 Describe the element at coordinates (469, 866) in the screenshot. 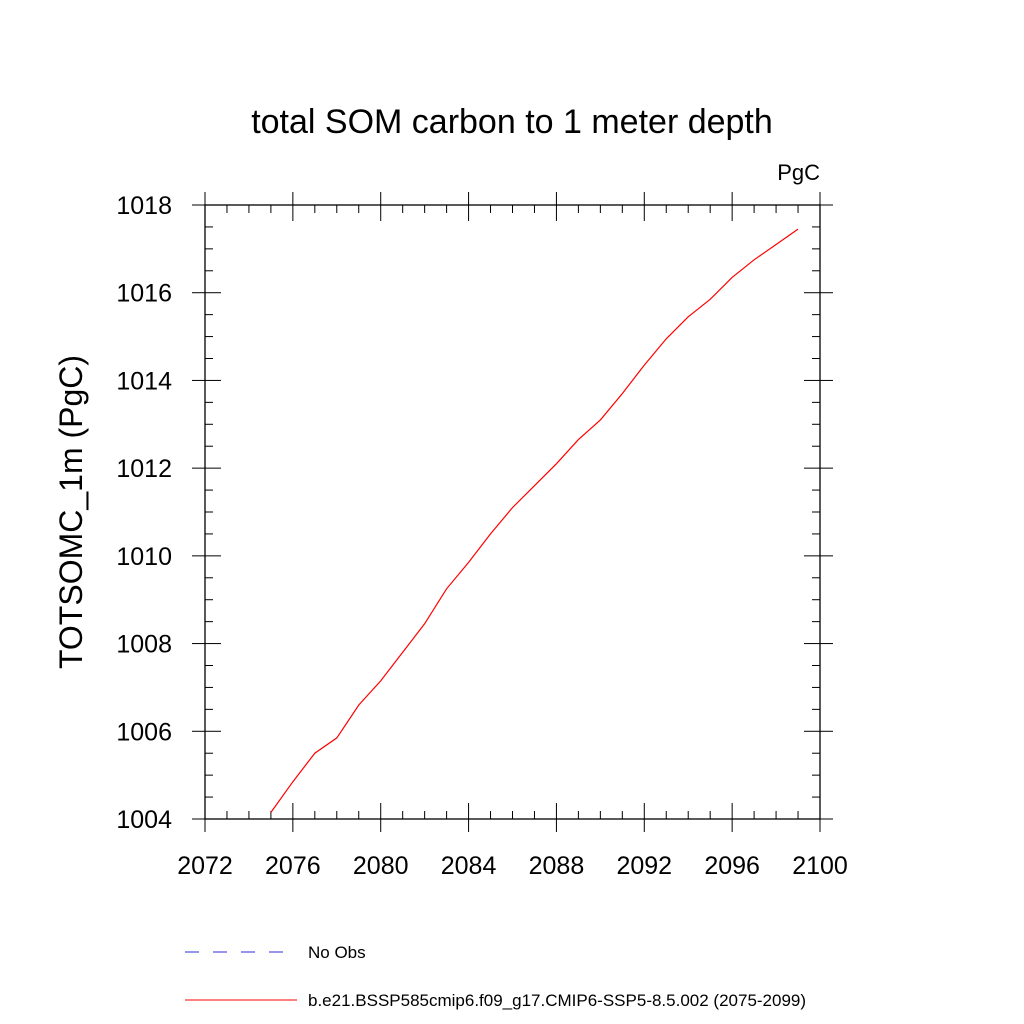

I see `x-tick-label: 2084` at that location.